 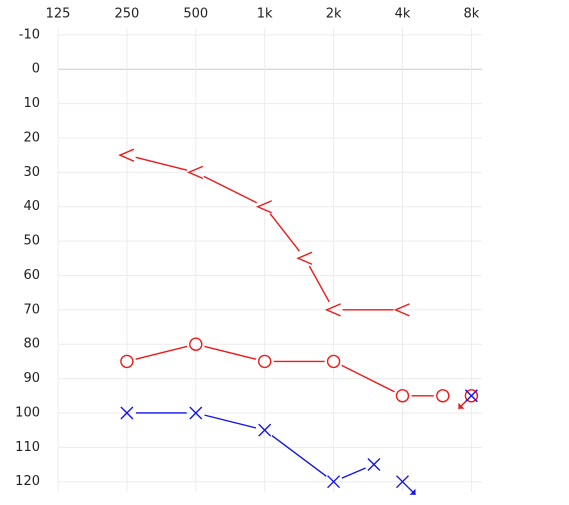 I want to click on y-tick-label: 120, so click(x=27, y=481).